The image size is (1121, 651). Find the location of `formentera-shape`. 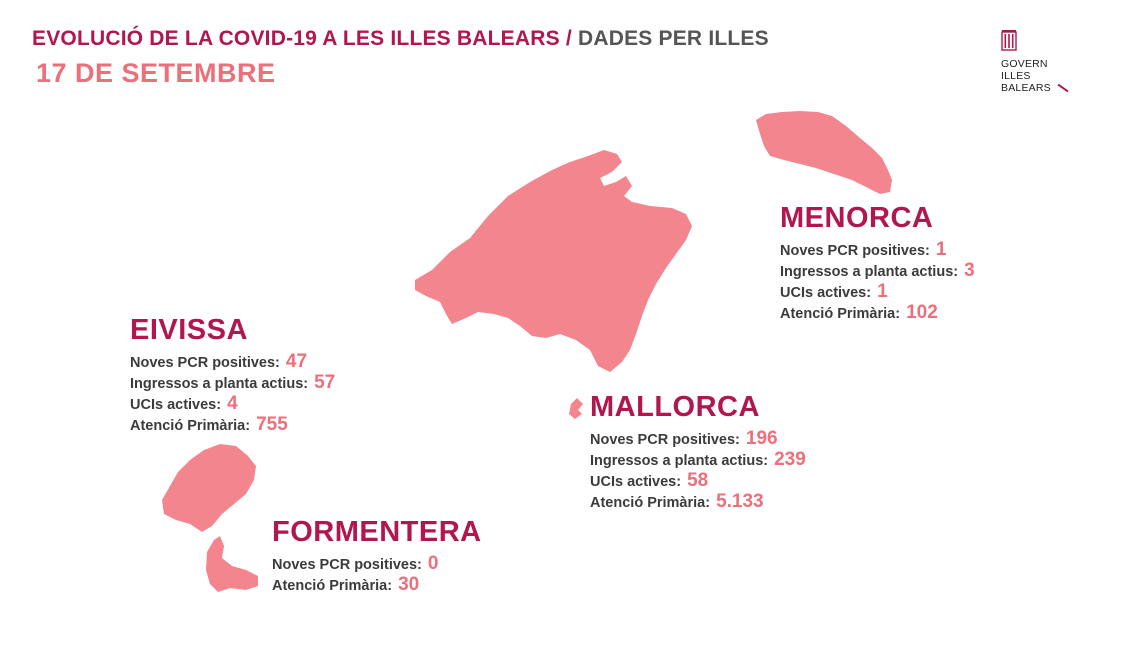

formentera-shape is located at coordinates (232, 564).